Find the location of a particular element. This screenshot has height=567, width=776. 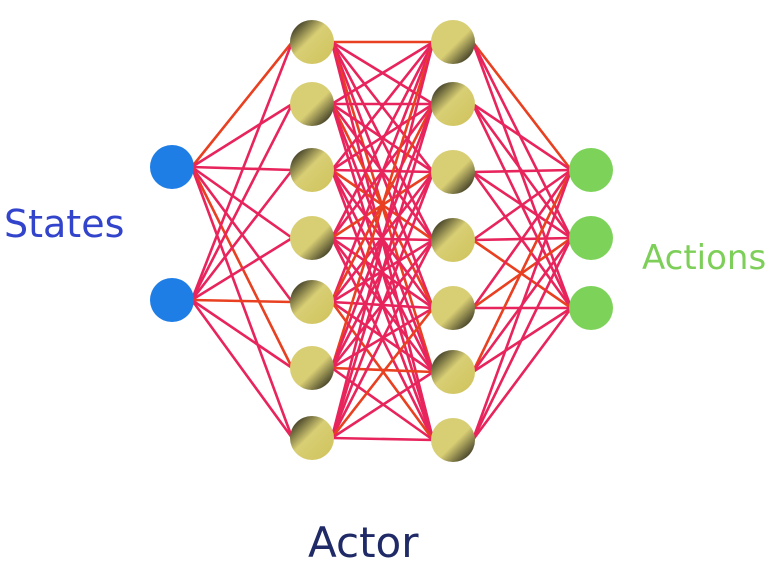

actions-label: Actions is located at coordinates (704, 258).